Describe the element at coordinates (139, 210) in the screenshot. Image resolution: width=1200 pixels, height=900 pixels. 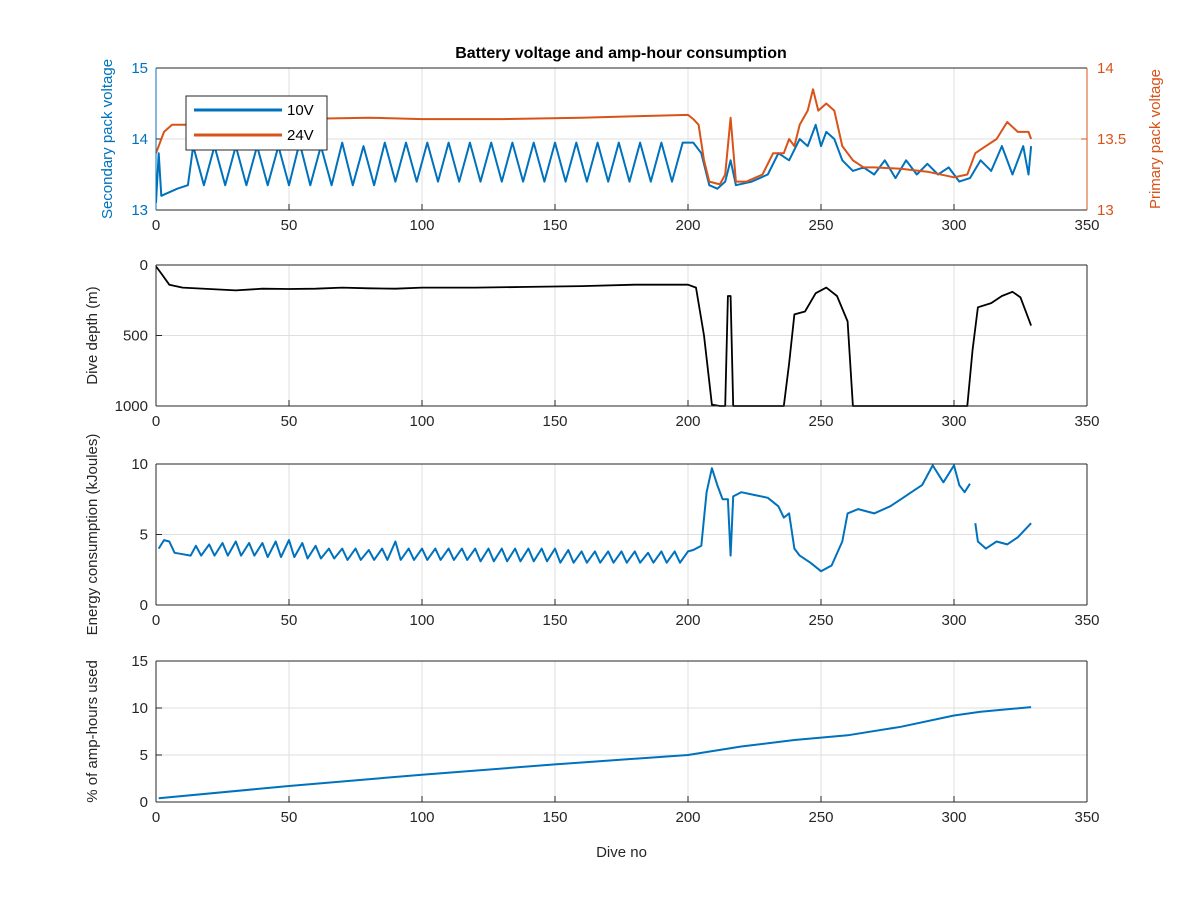
I see `y-tick-label: 13` at that location.